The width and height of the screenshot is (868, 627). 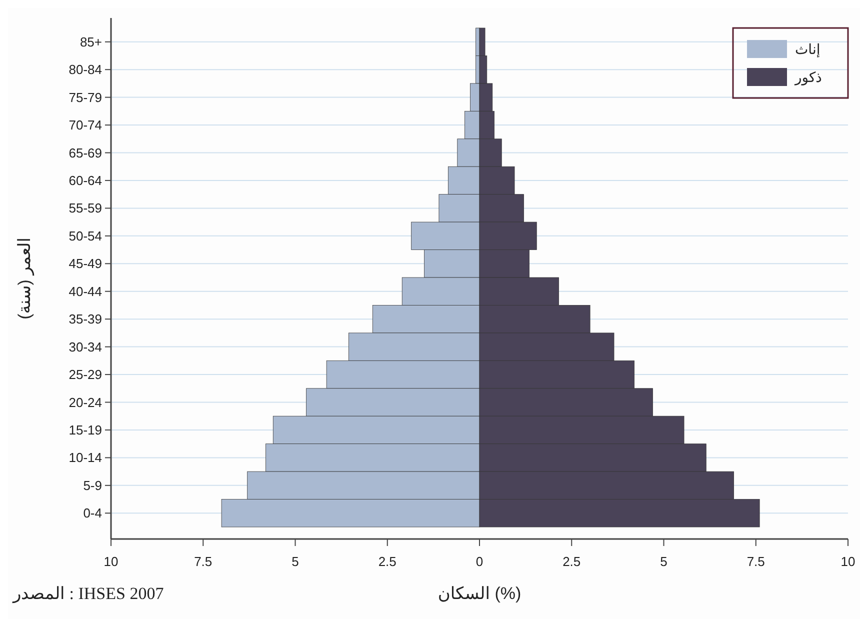 What do you see at coordinates (85, 208) in the screenshot?
I see `y-tick-label: 55-59` at bounding box center [85, 208].